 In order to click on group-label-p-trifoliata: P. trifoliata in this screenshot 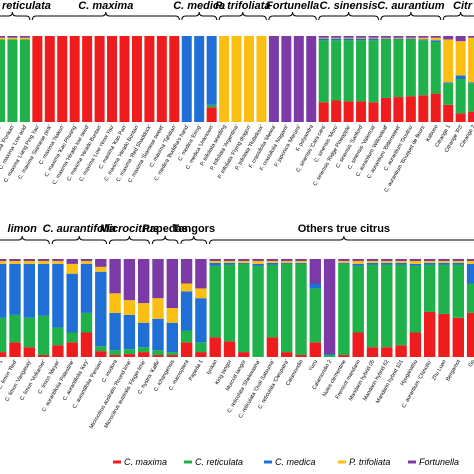, I will do `click(242, 6)`.